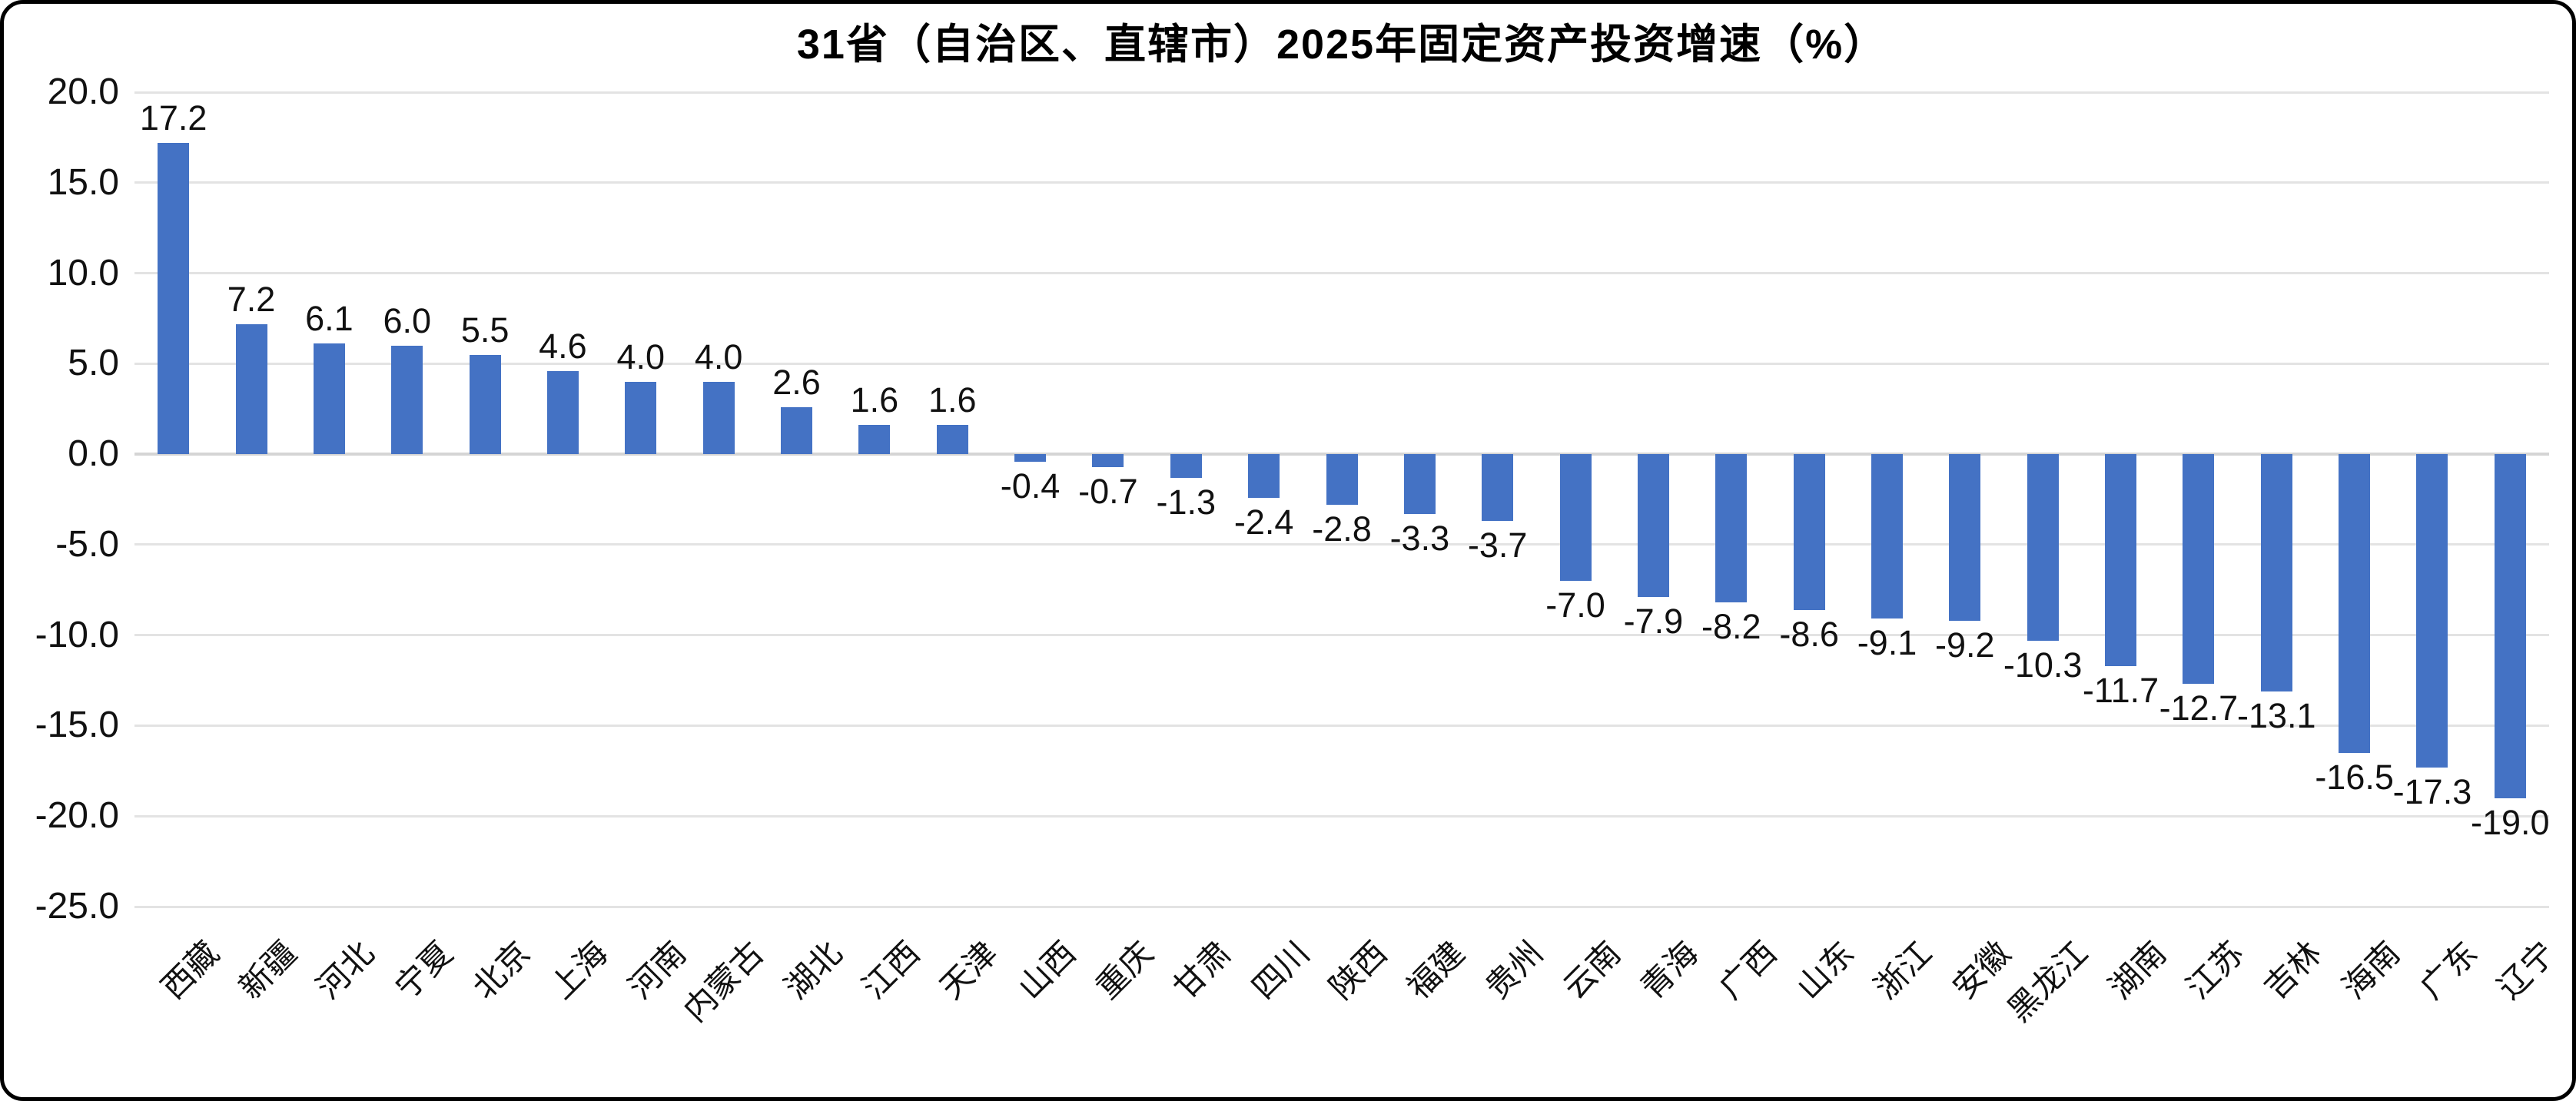 Image resolution: width=2576 pixels, height=1101 pixels. Describe the element at coordinates (2510, 822) in the screenshot. I see `bar-value-label: -19.0` at that location.